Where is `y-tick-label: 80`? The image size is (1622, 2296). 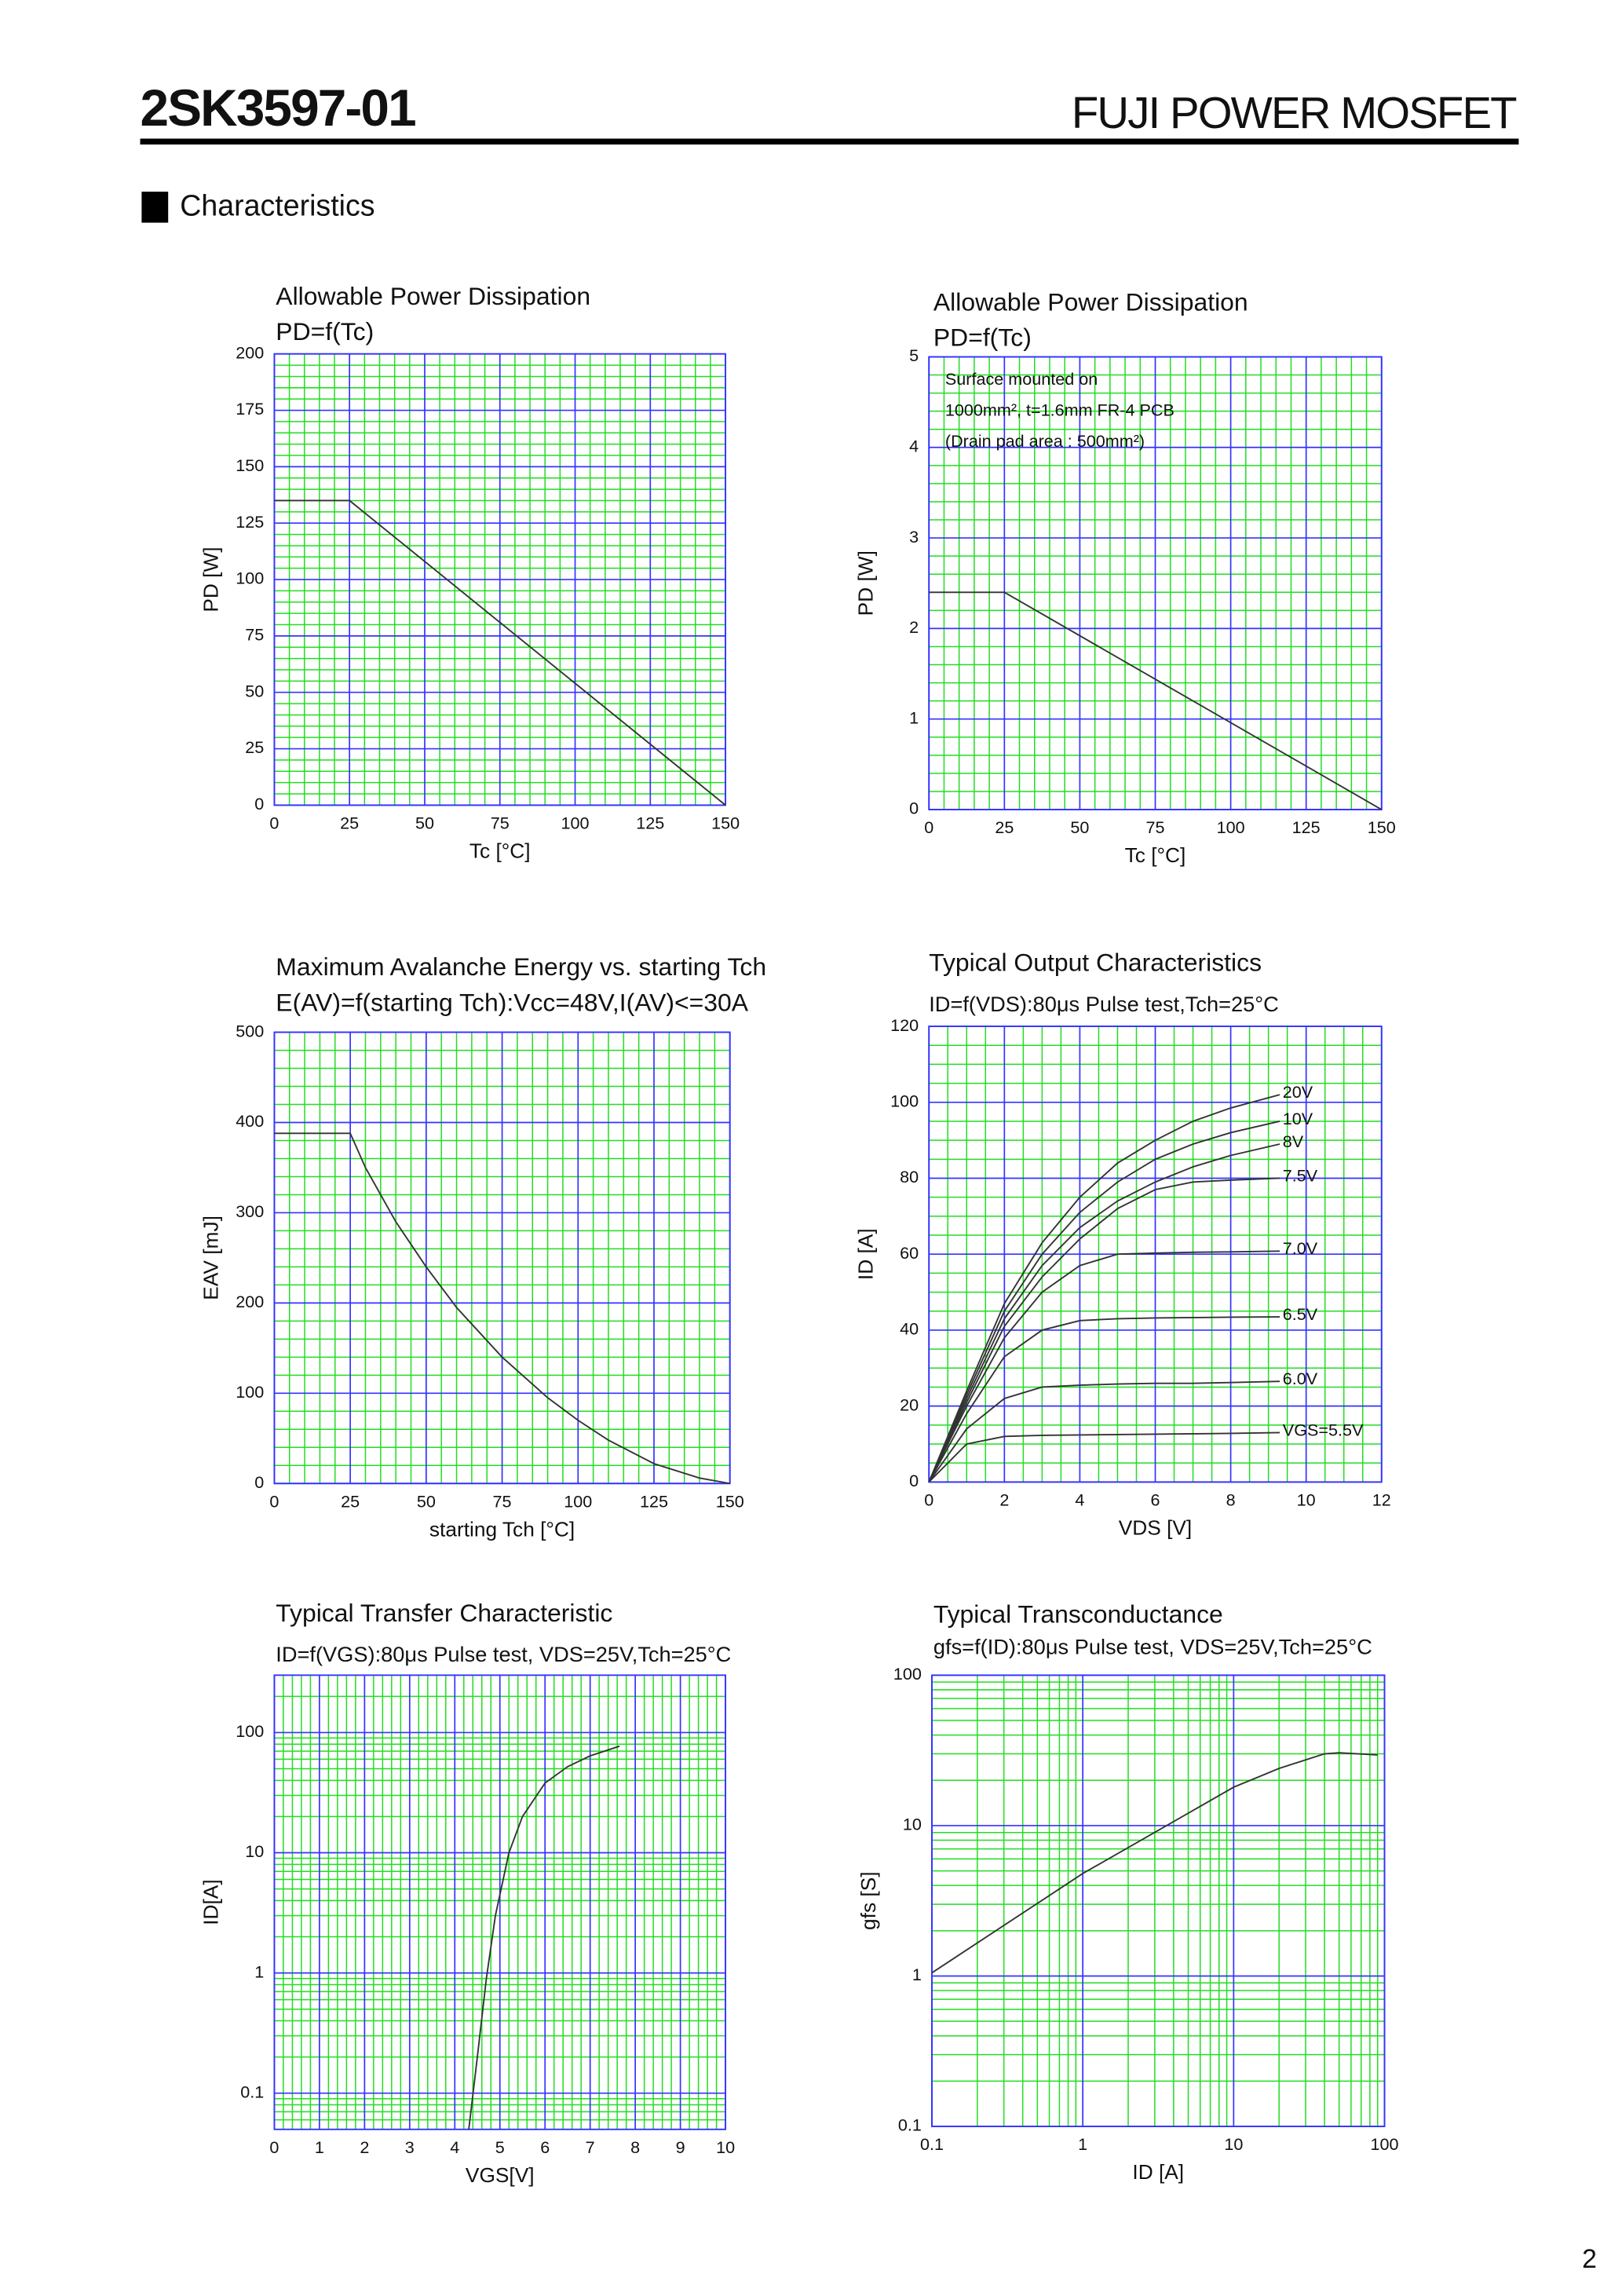
y-tick-label: 80 is located at coordinates (909, 1176).